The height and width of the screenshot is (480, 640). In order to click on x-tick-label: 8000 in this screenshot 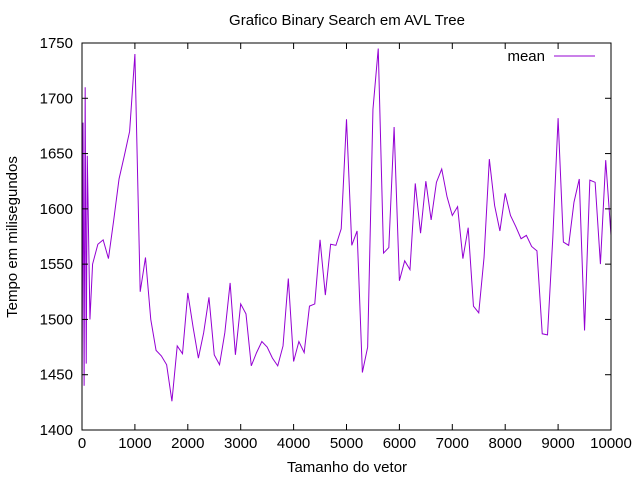, I will do `click(505, 443)`.